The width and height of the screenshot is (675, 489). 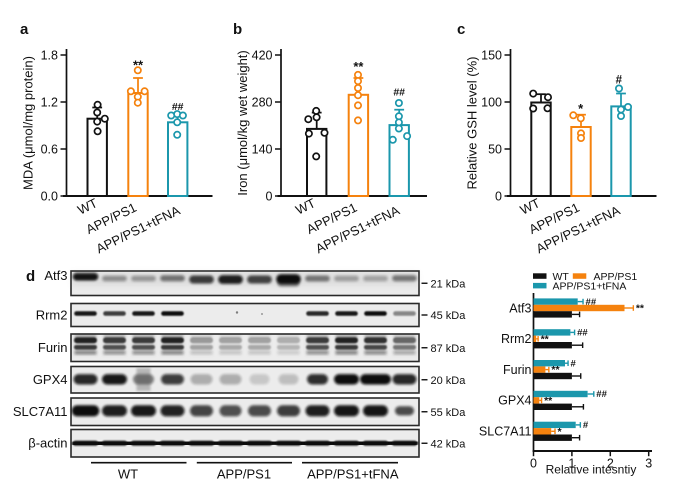 I want to click on svg-text: 280, so click(x=262, y=102).